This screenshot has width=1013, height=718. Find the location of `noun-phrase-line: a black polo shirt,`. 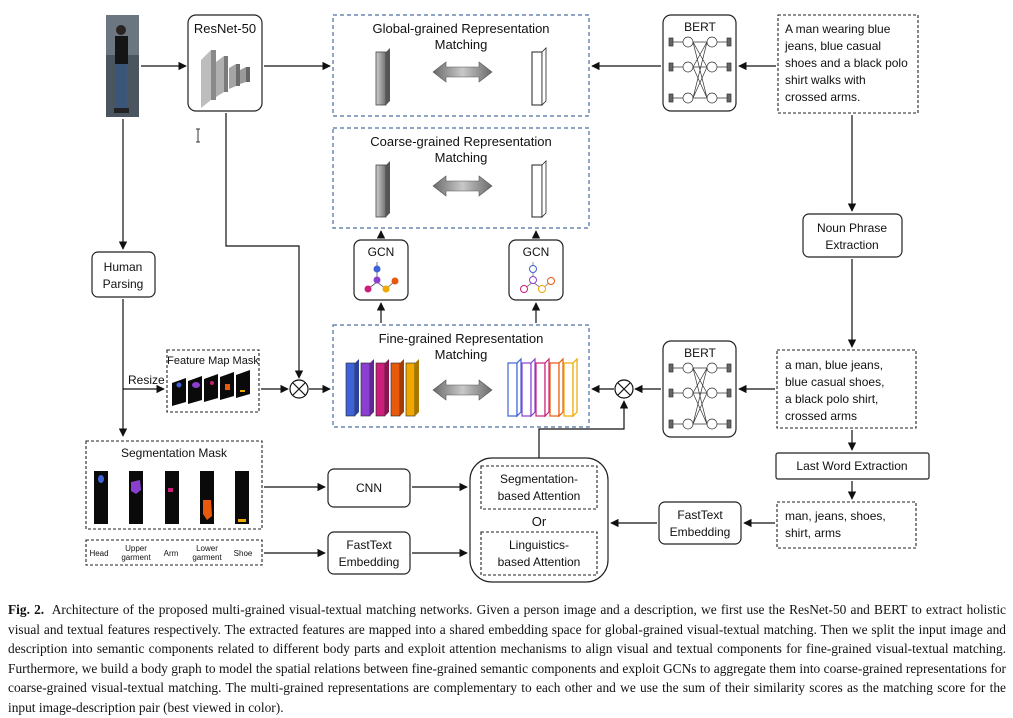

noun-phrase-line: a black polo shirt, is located at coordinates (831, 399).